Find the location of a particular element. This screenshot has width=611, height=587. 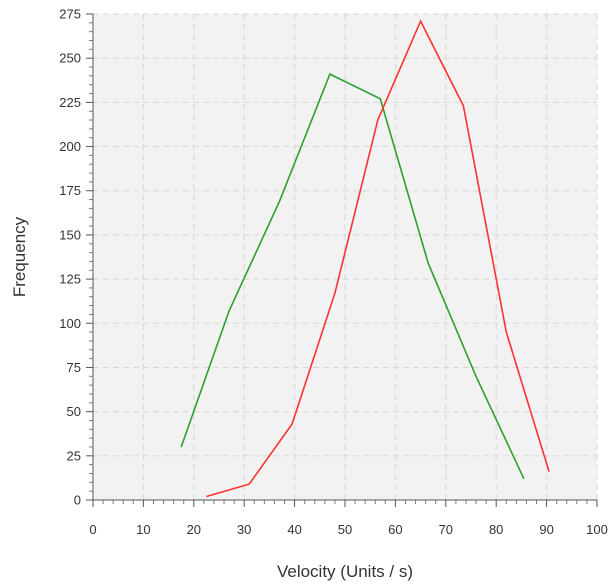

y-axis-label: Frequency is located at coordinates (19, 256).